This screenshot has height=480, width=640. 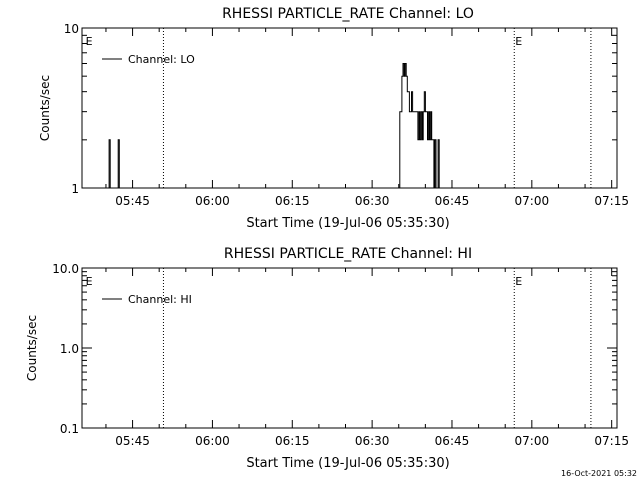 I want to click on x-tick-label-hi: 06:15, so click(x=292, y=441).